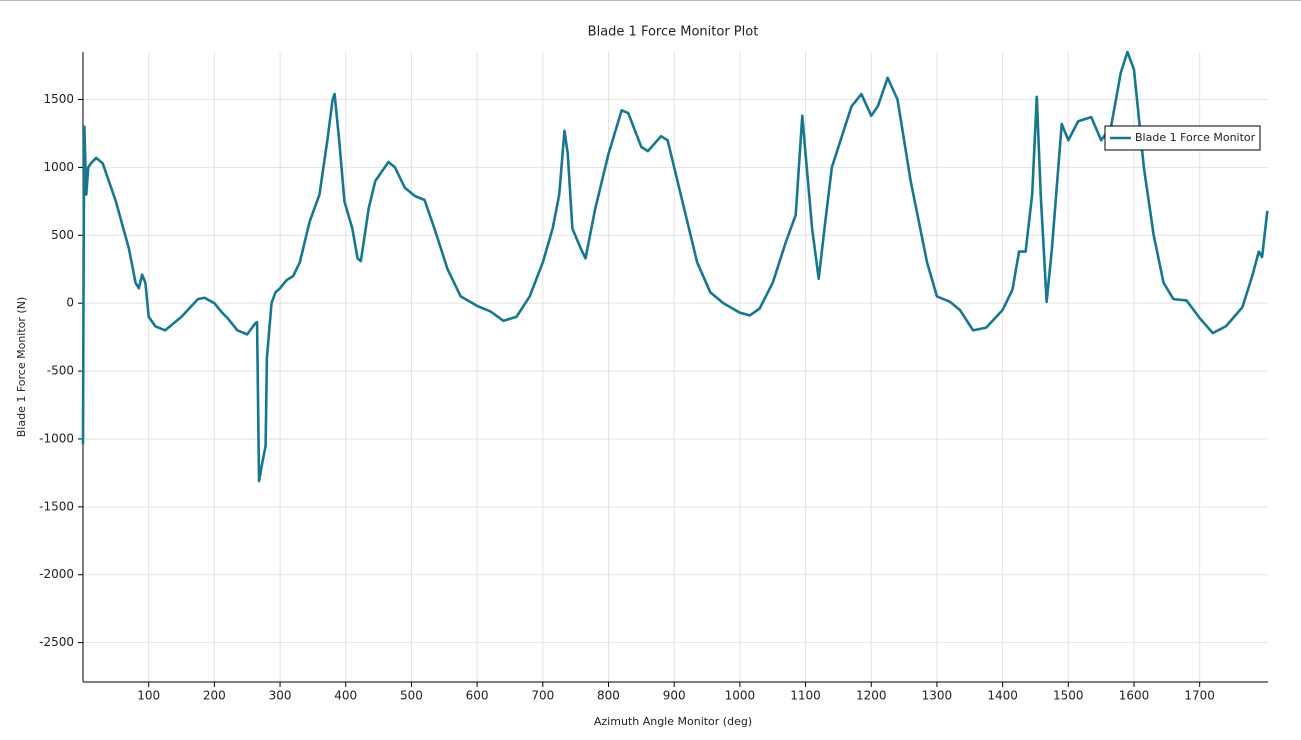  I want to click on x-tick-label: 800, so click(608, 696).